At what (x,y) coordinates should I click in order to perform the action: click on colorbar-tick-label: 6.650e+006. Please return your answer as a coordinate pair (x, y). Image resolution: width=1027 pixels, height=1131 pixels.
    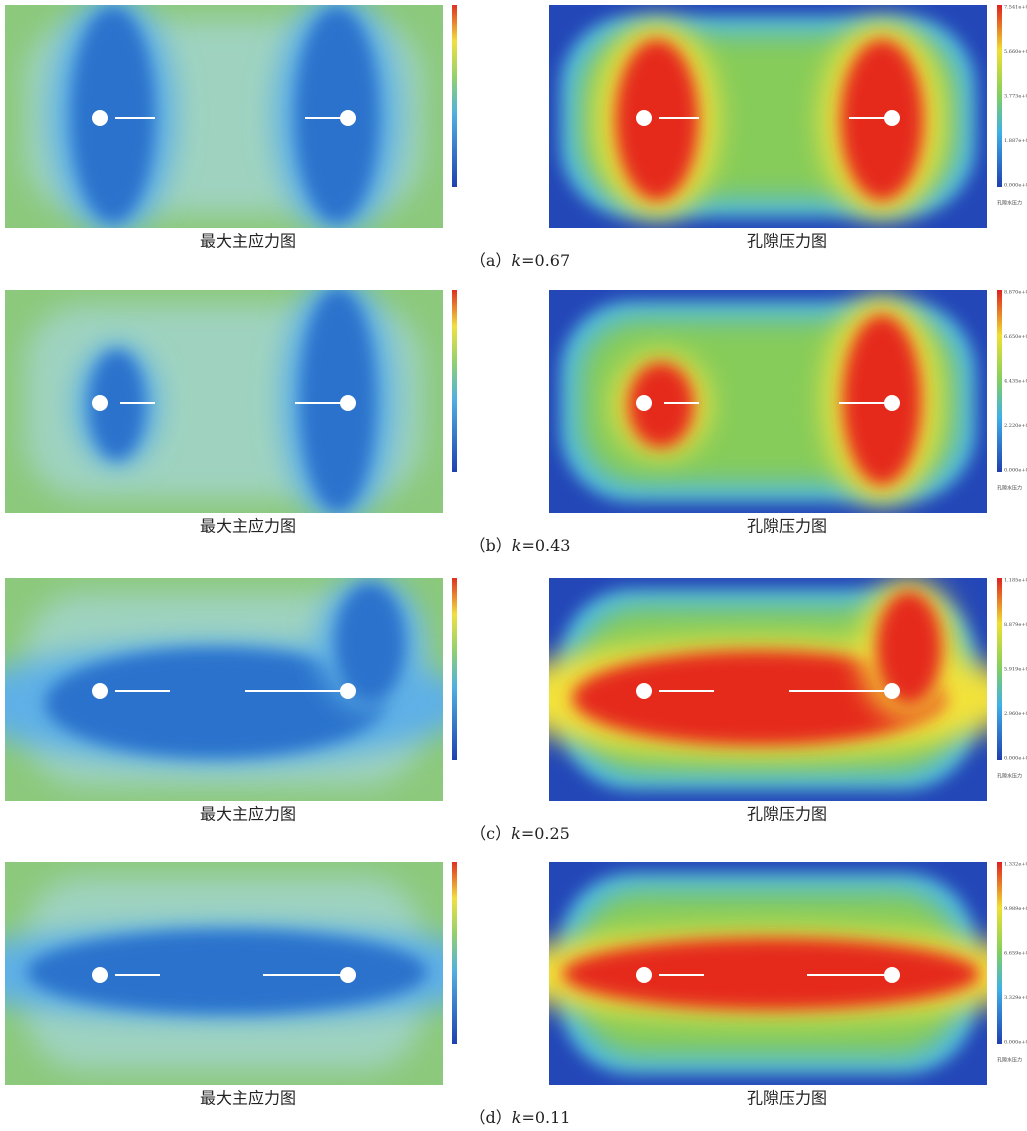
    Looking at the image, I should click on (1015, 337).